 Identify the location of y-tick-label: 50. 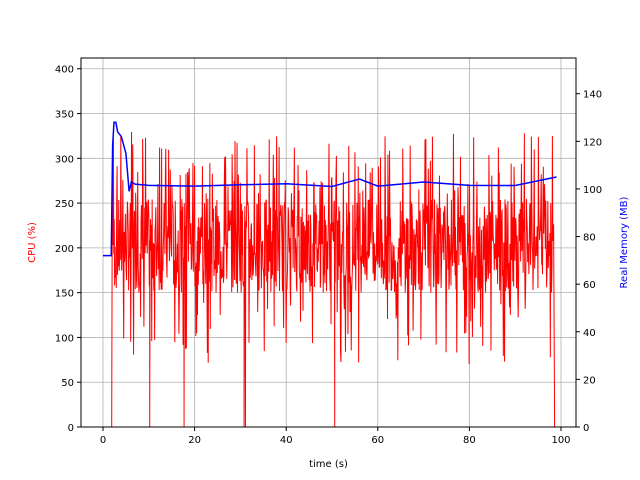
(67, 383).